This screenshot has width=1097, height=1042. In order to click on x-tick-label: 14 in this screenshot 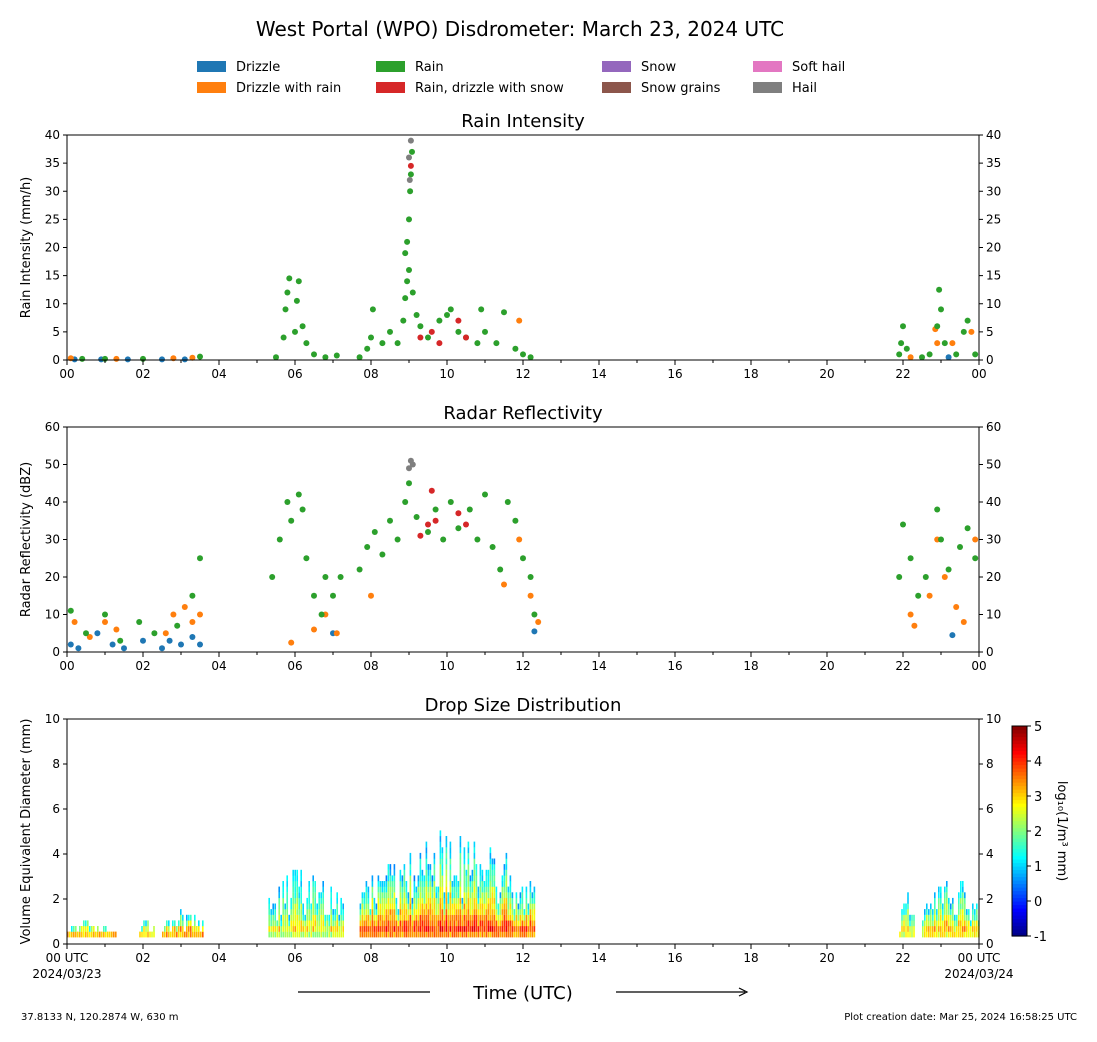, I will do `click(598, 666)`.